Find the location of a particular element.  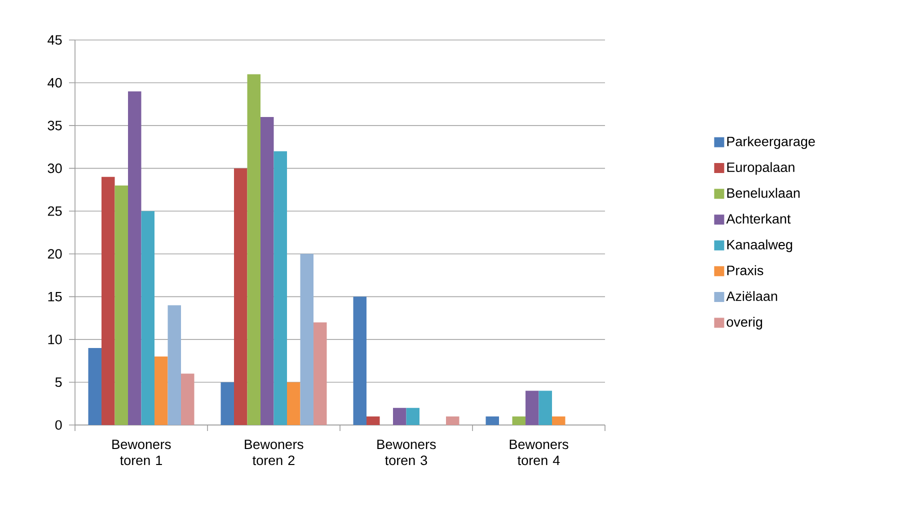

y-tick-label: 35 is located at coordinates (55, 125).